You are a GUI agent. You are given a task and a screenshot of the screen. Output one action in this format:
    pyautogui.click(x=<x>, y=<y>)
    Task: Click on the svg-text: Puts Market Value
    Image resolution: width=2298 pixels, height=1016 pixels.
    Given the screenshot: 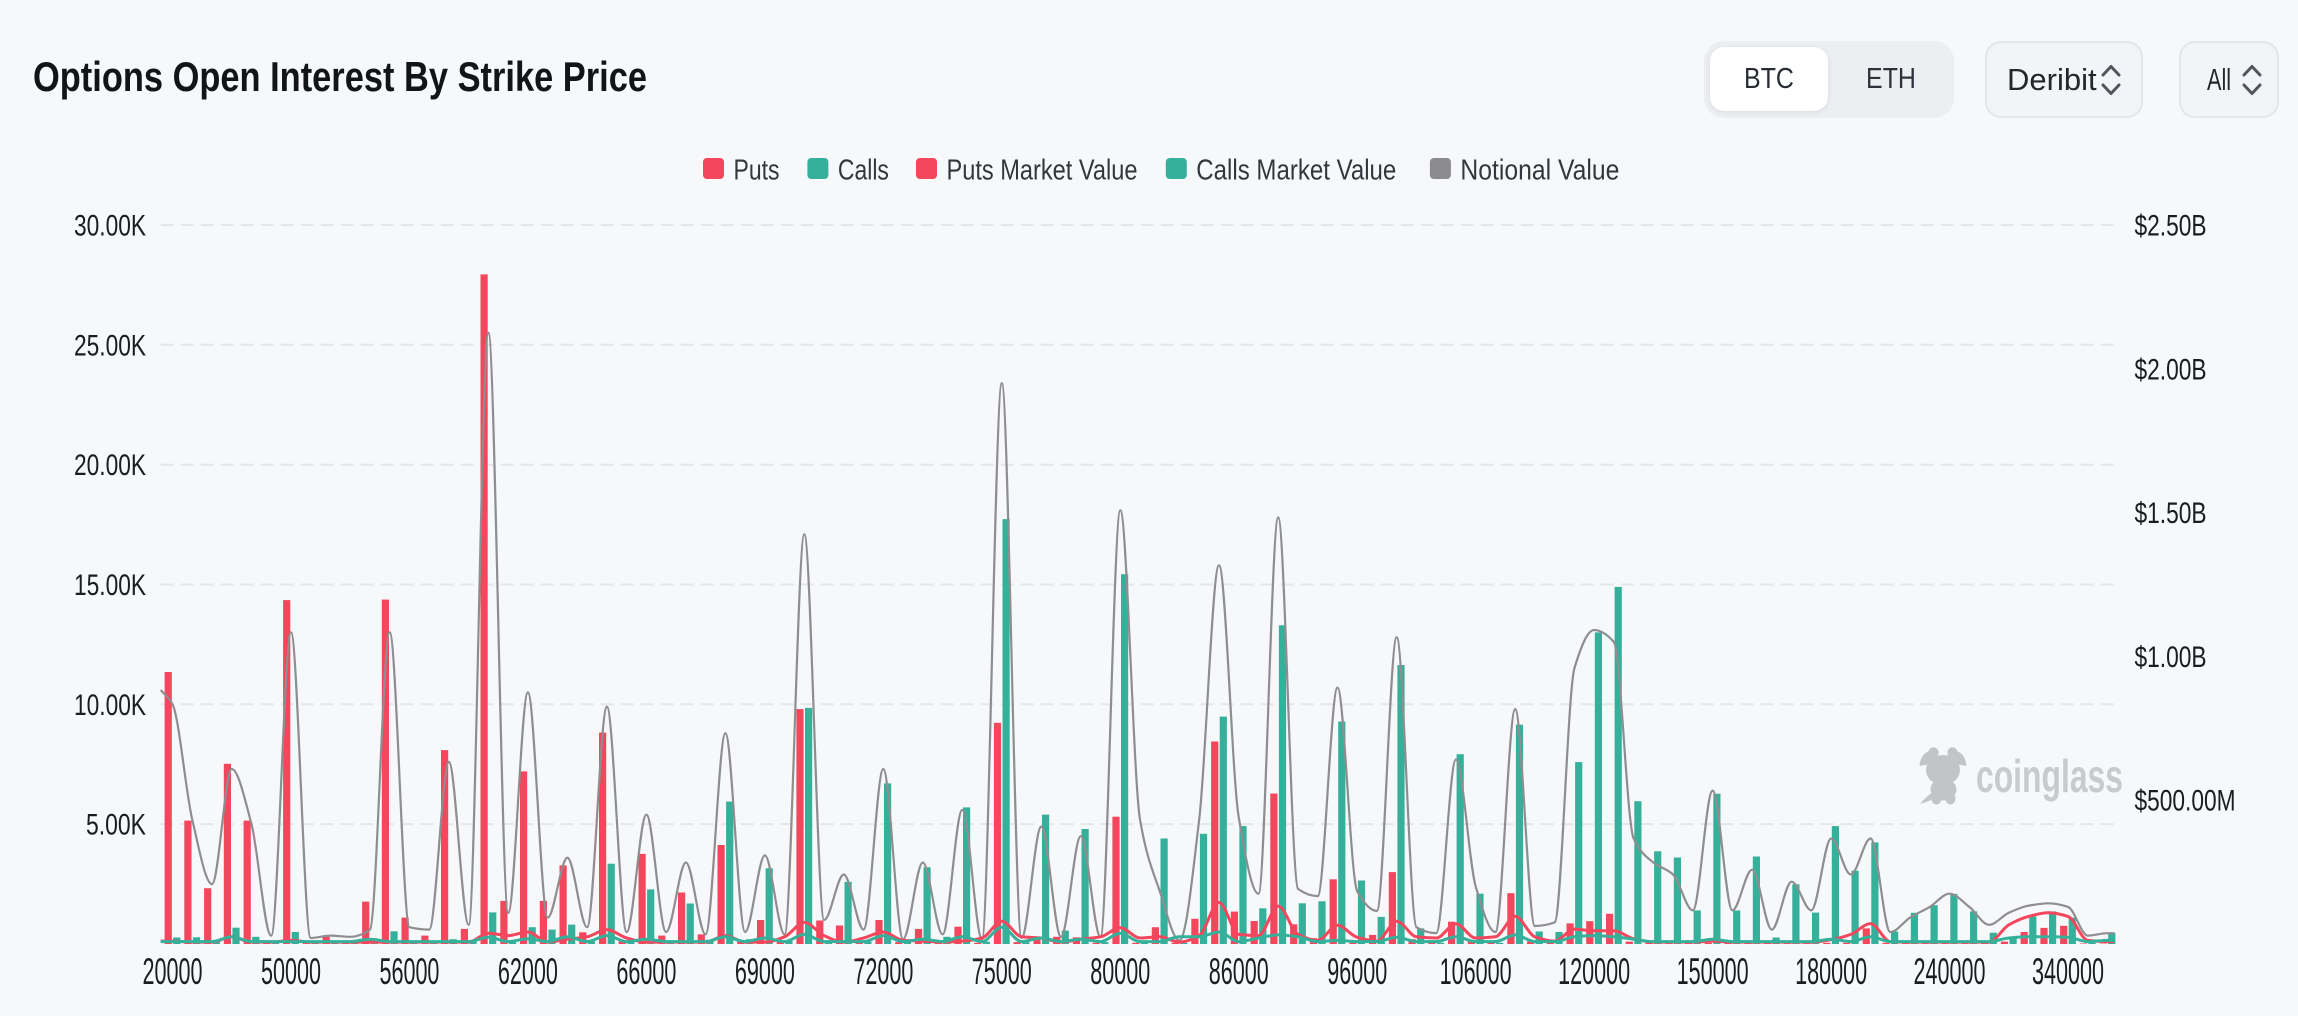 What is the action you would take?
    pyautogui.click(x=1042, y=171)
    